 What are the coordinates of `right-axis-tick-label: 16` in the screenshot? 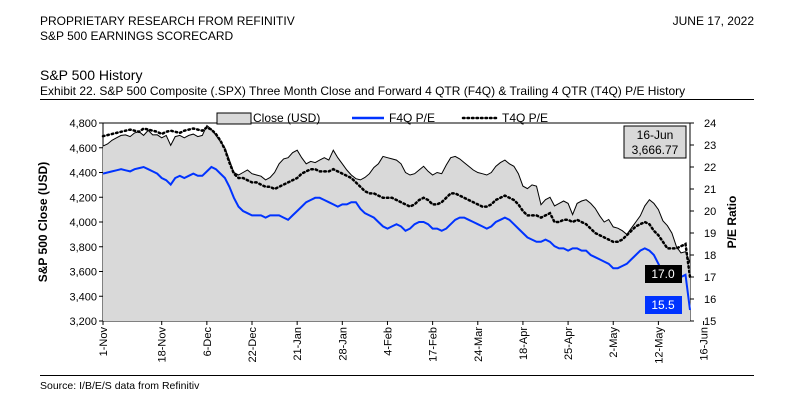 It's located at (710, 300).